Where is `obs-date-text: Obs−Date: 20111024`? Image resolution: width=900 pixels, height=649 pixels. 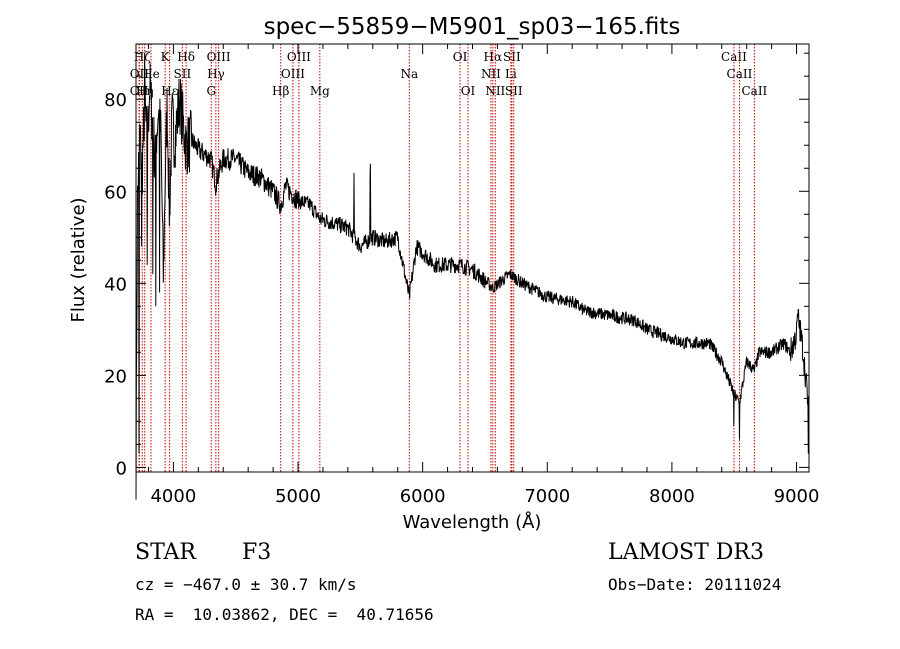
obs-date-text: Obs−Date: 20111024 is located at coordinates (695, 584).